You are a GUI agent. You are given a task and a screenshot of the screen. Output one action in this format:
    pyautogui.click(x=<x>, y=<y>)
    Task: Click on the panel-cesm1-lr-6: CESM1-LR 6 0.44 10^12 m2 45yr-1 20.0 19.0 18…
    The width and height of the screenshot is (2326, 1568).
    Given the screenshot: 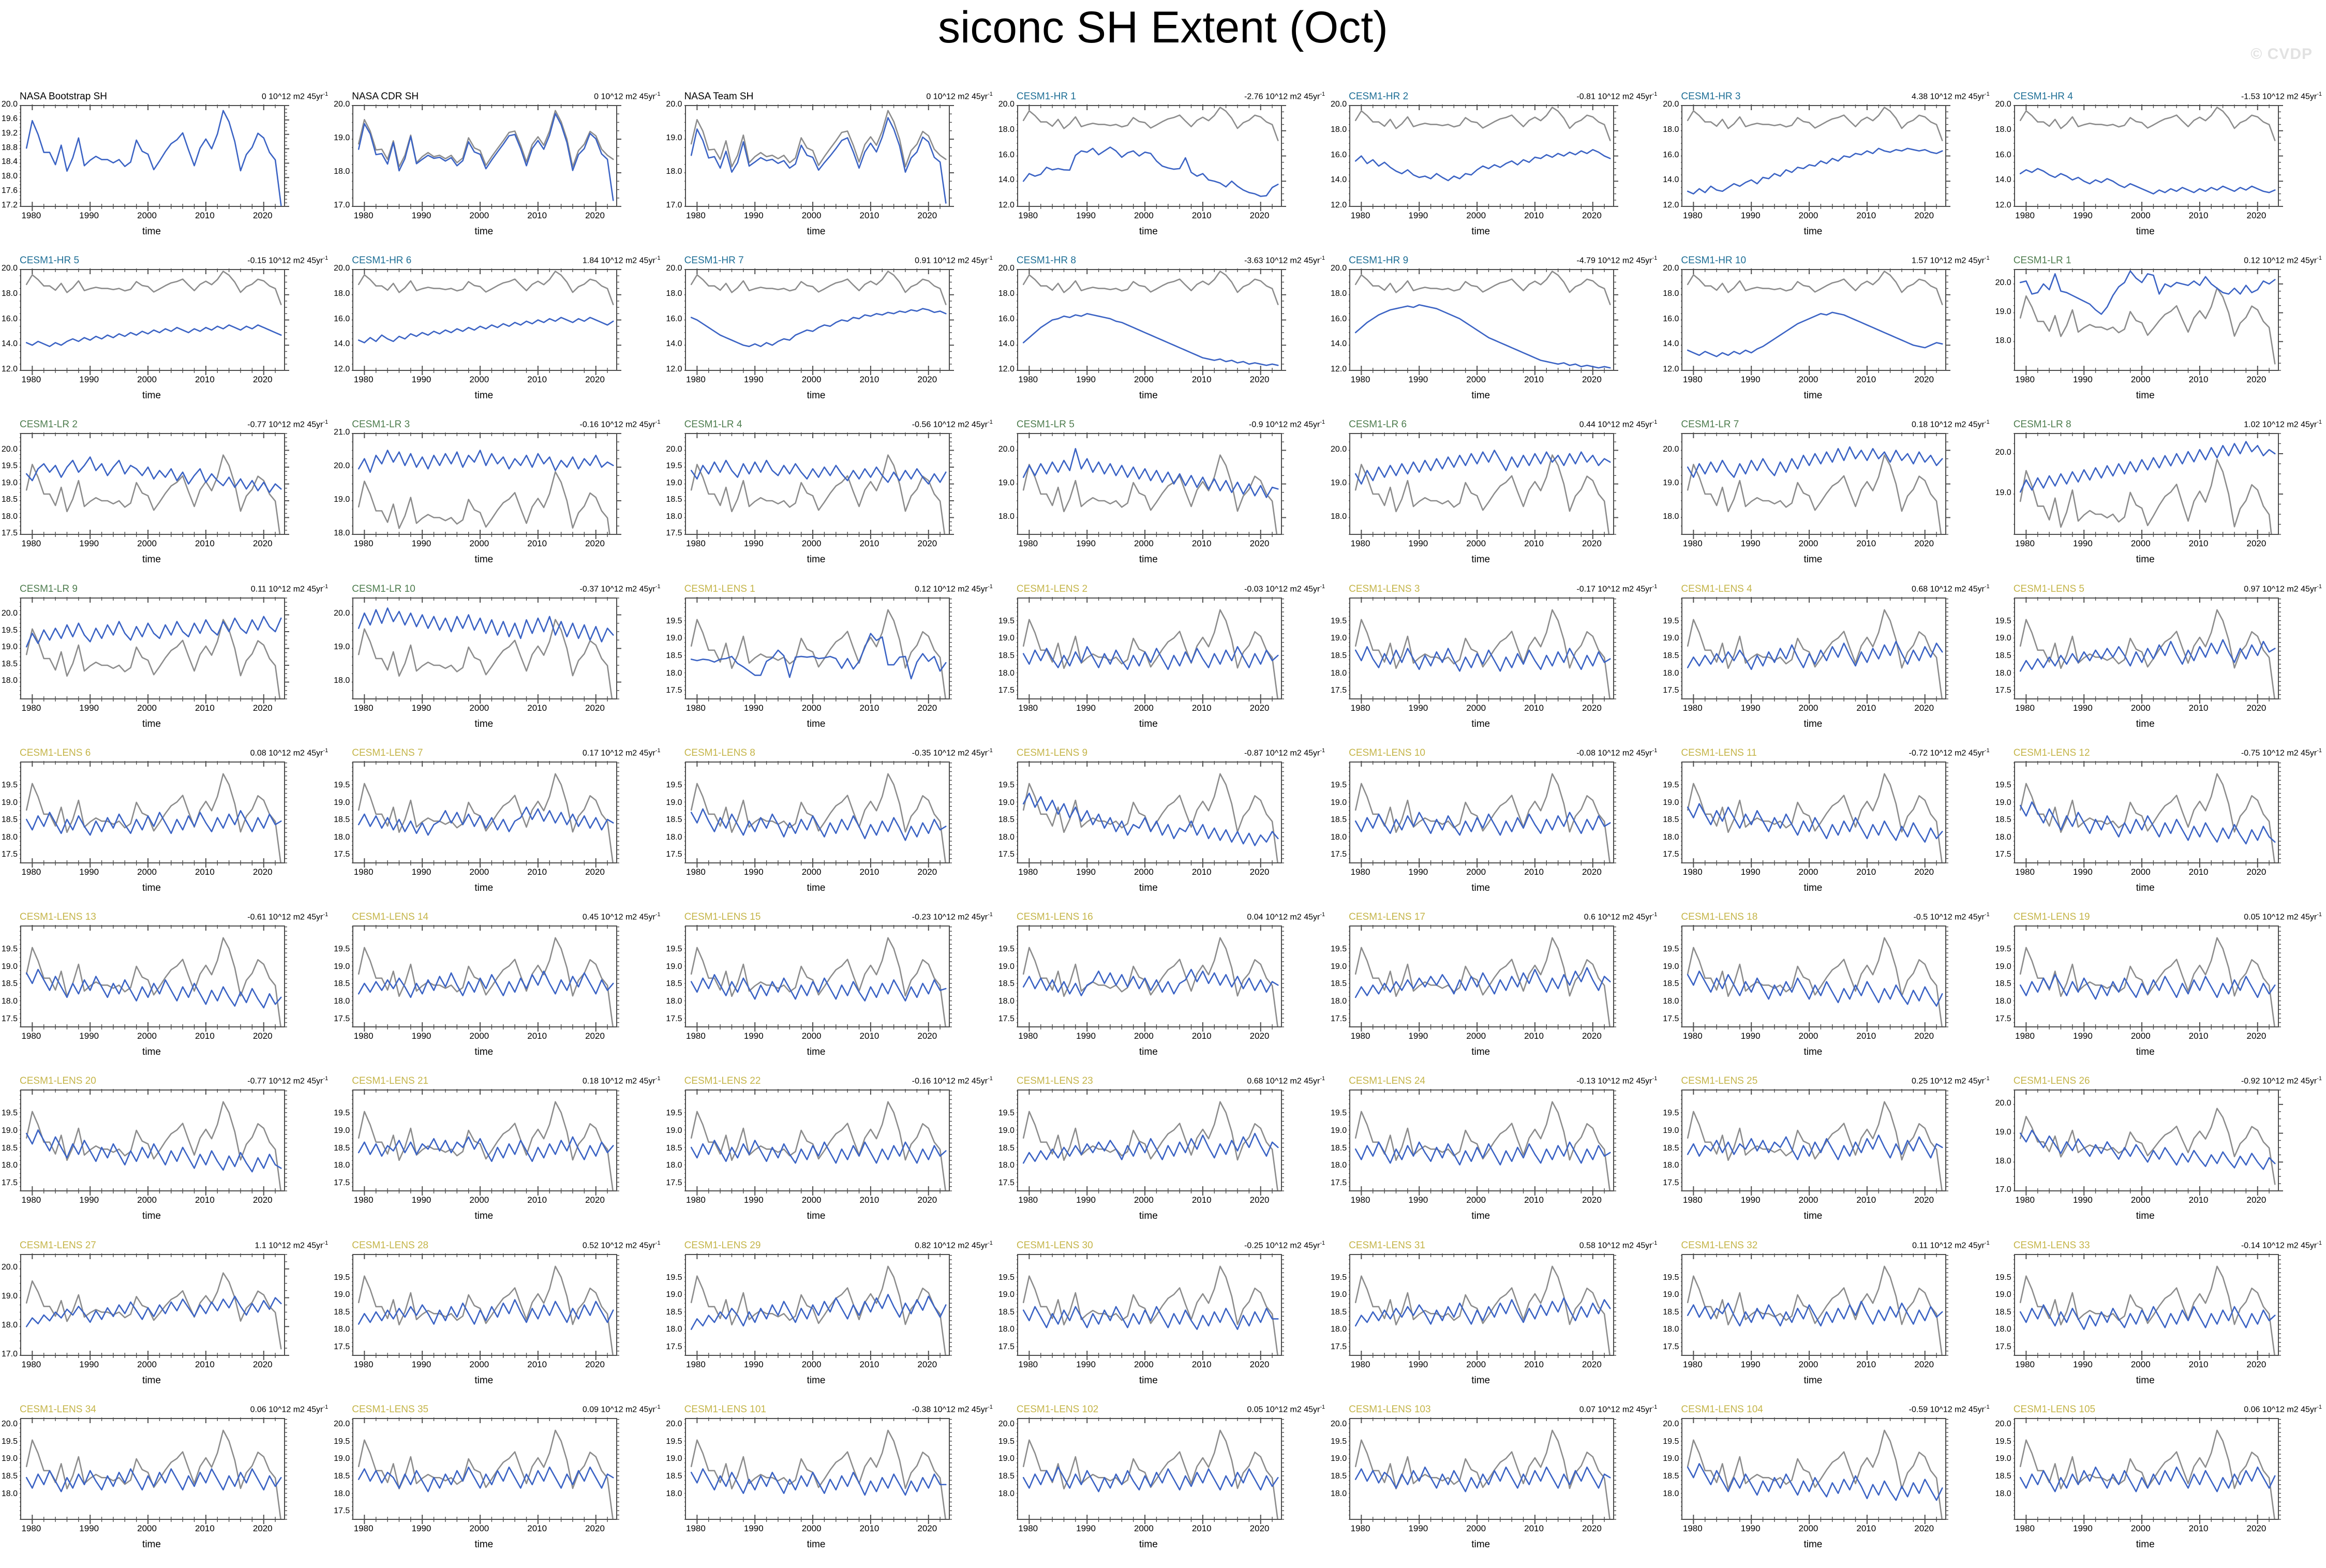 What is the action you would take?
    pyautogui.click(x=1495, y=501)
    